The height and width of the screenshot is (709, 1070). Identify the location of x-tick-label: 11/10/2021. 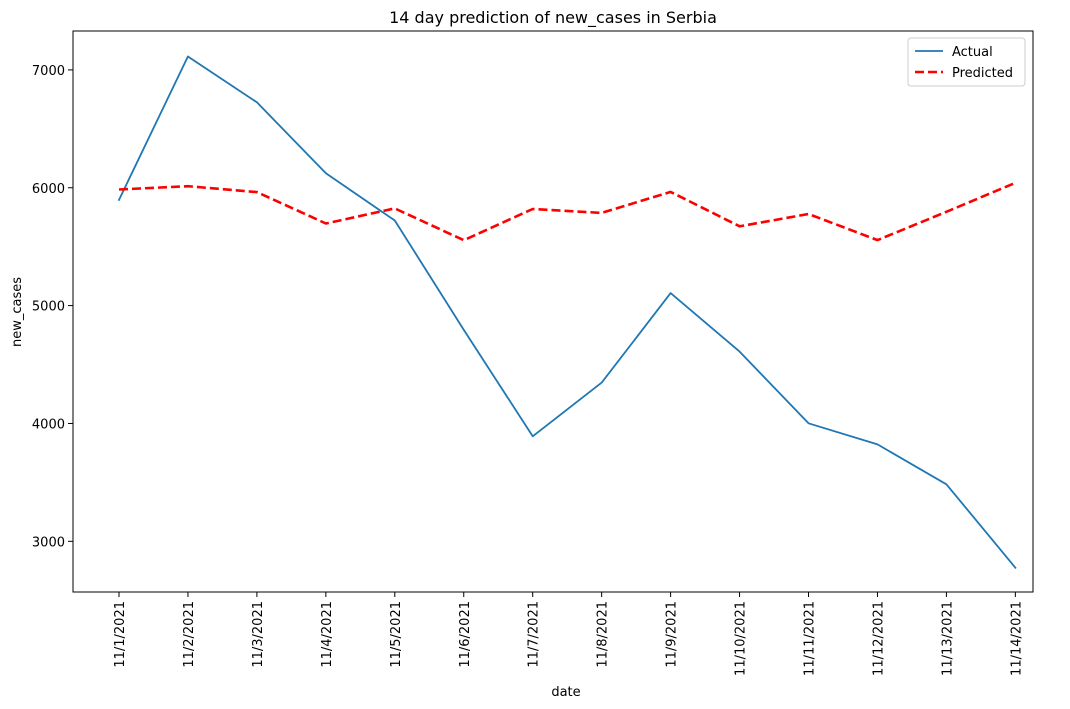
(741, 638).